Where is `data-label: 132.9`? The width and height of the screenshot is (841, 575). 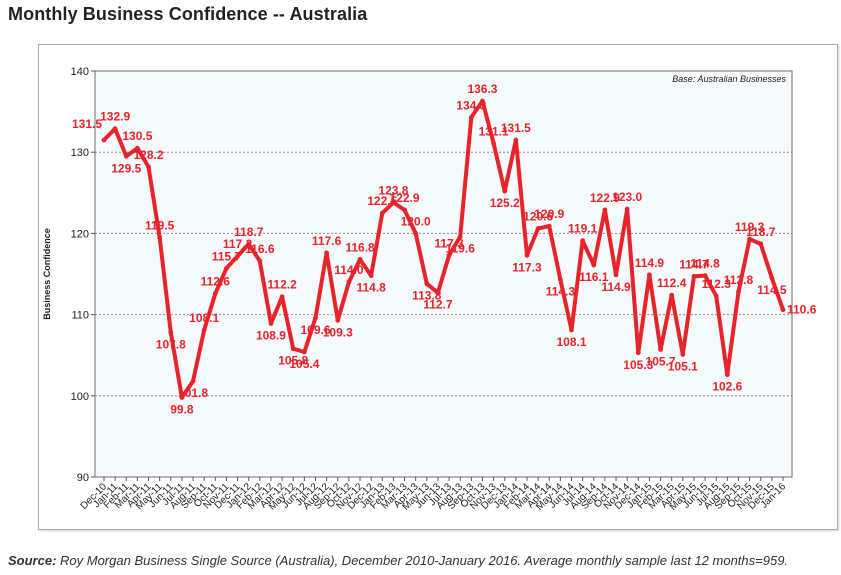 data-label: 132.9 is located at coordinates (115, 117).